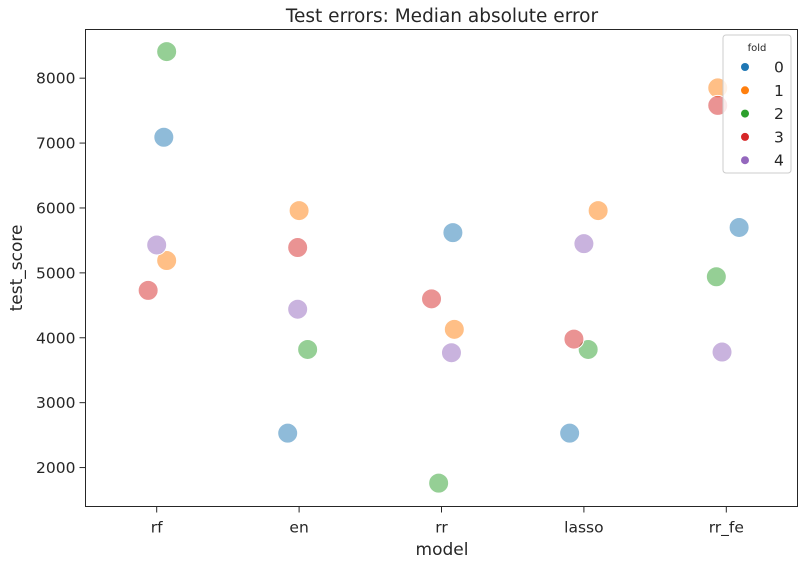 Image resolution: width=805 pixels, height=566 pixels. What do you see at coordinates (779, 68) in the screenshot?
I see `legend-label: 0` at bounding box center [779, 68].